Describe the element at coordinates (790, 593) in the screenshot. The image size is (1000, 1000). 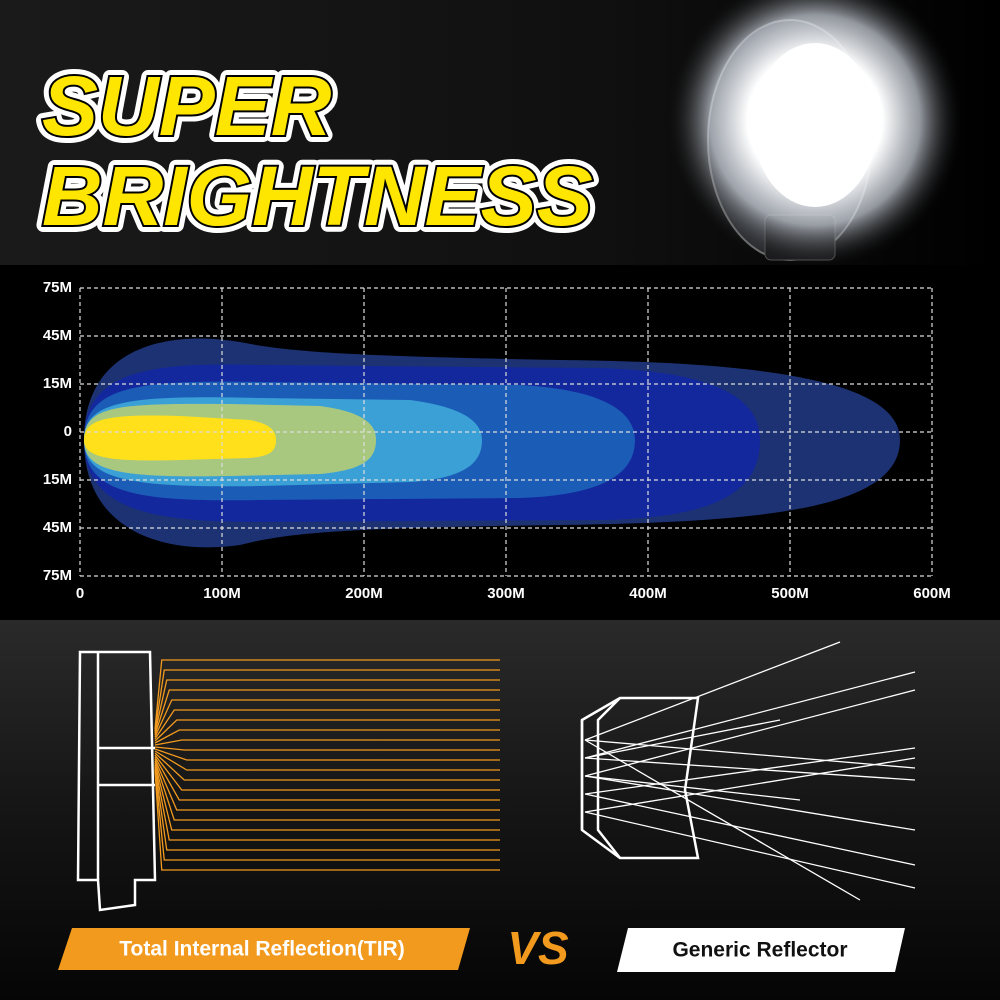
I see `x-tick-label: 500M` at that location.